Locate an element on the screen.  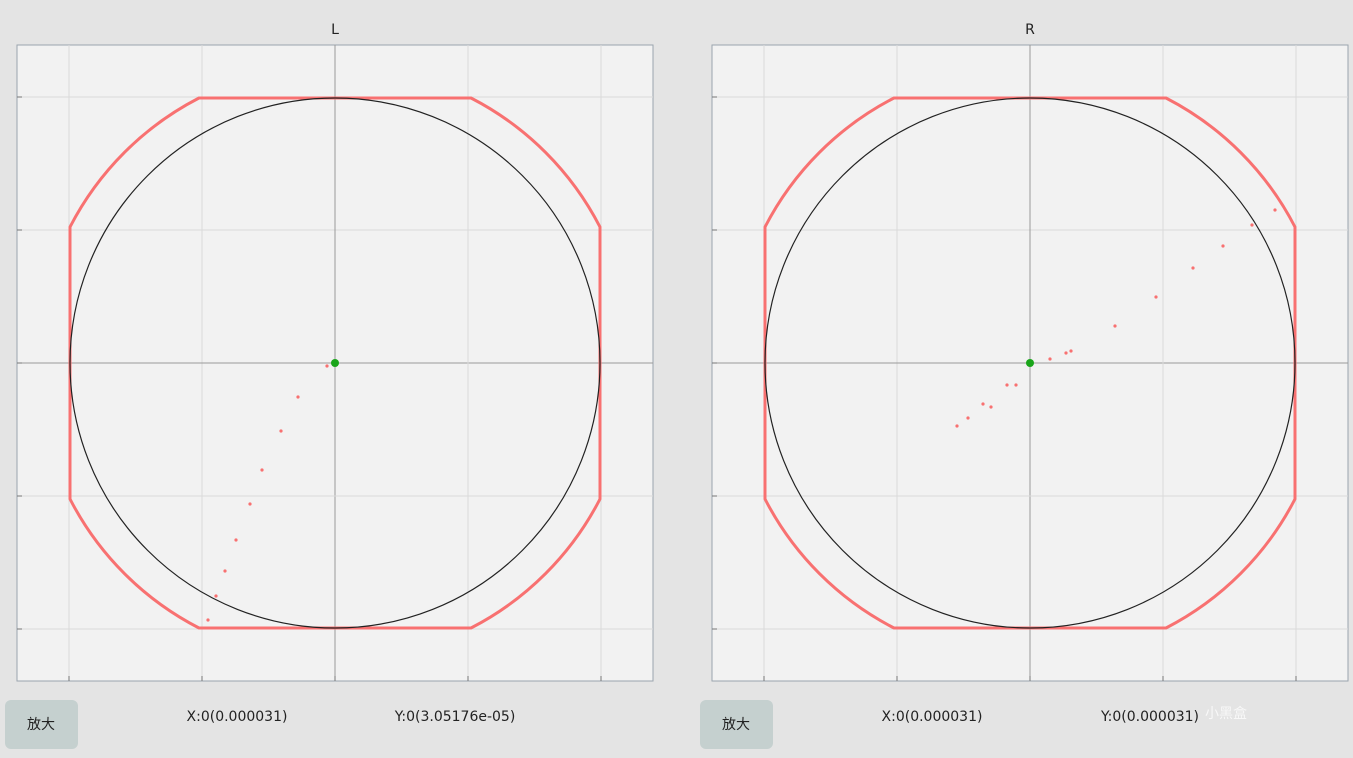
y-readout: Y:0(0.000031) is located at coordinates (1149, 717).